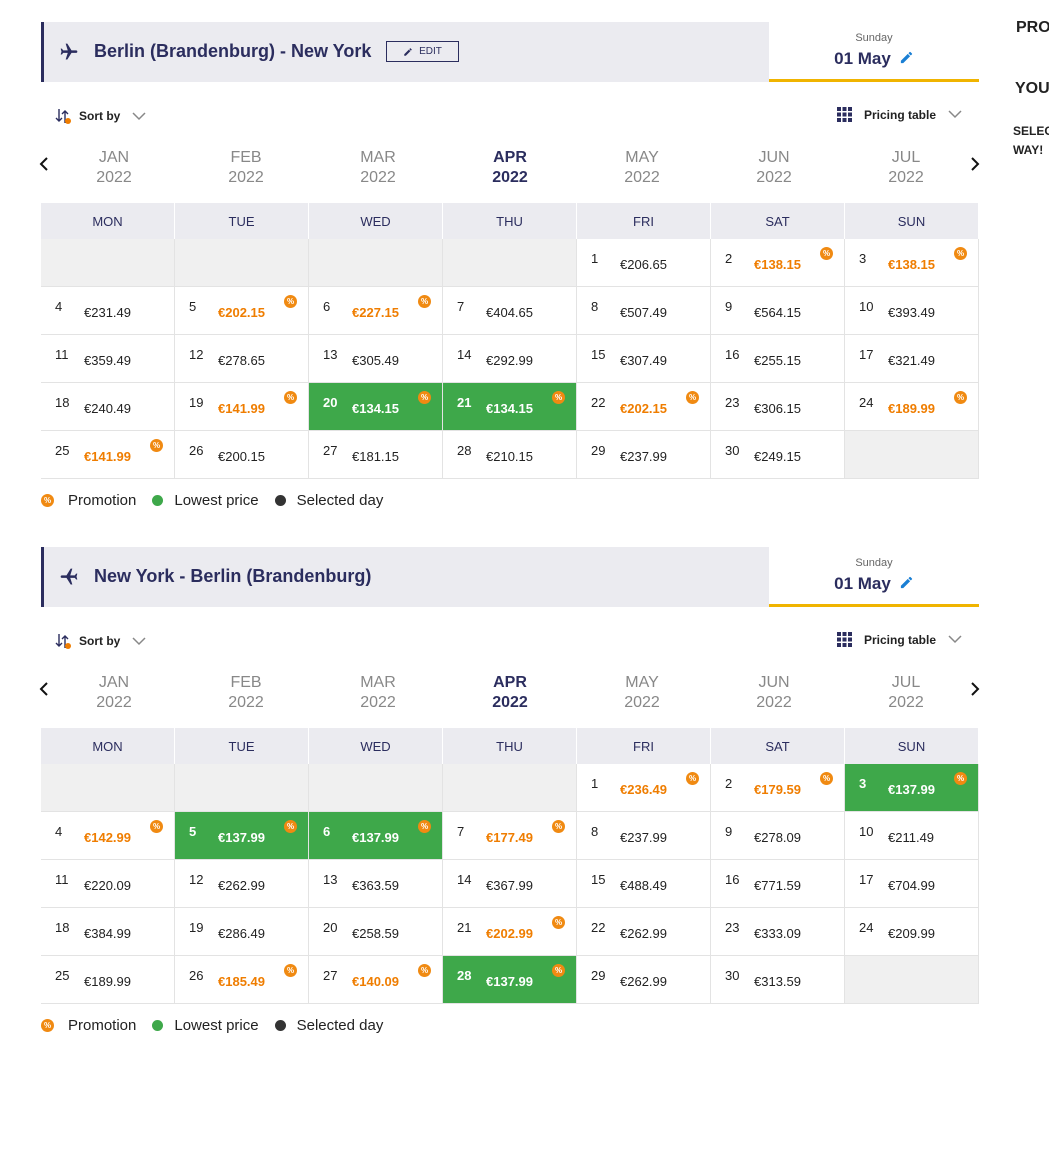 The width and height of the screenshot is (1049, 1152). I want to click on day-price: €240.49, so click(107, 408).